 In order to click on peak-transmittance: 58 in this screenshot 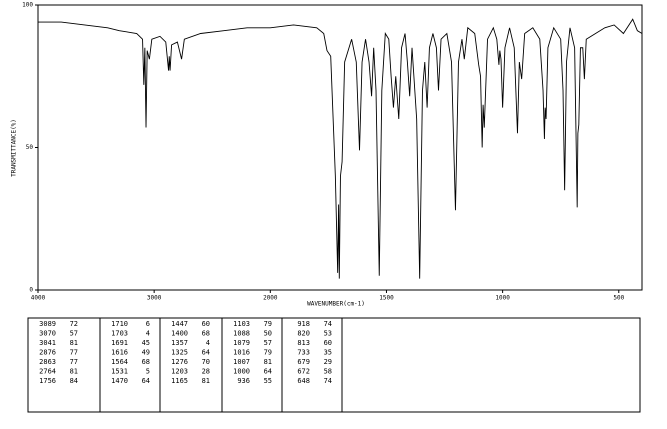, I will do `click(328, 372)`.